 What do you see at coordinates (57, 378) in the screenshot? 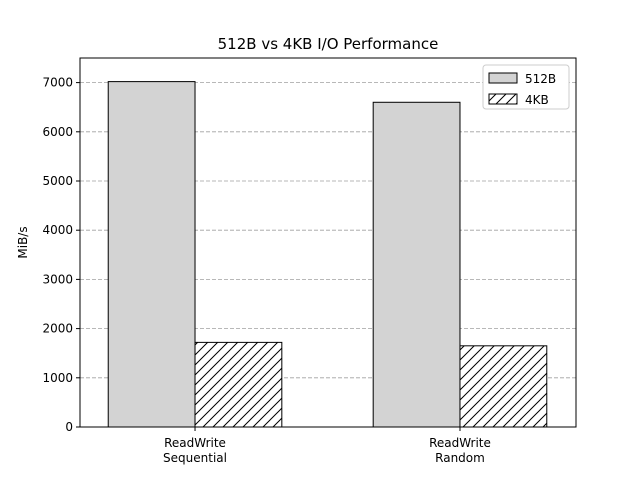
I see `y-tick-label: 1000` at bounding box center [57, 378].